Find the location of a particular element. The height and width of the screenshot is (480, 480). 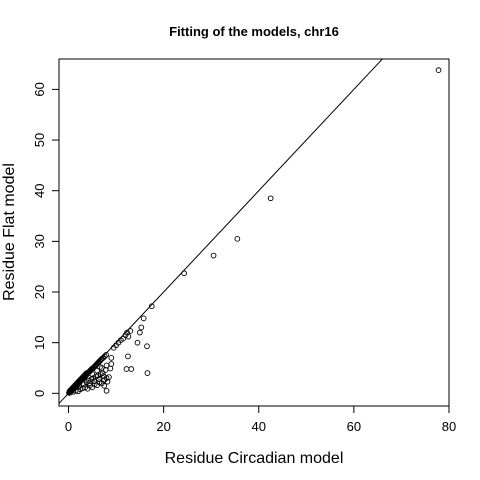

x-tick-label: 40 is located at coordinates (259, 426).